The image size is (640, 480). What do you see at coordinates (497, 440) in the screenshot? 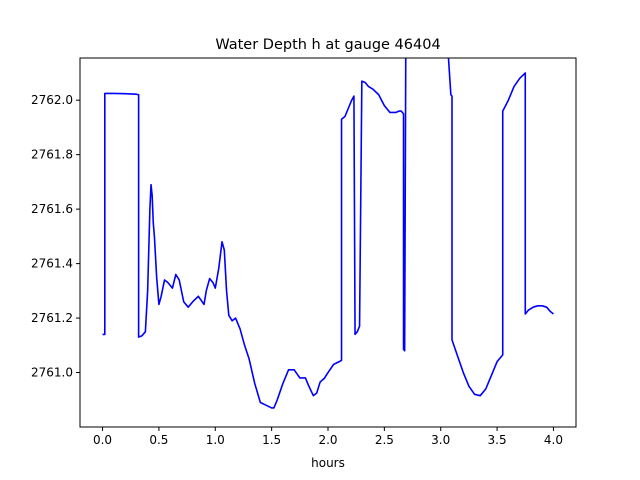
I see `x-tick-label: 3.5` at bounding box center [497, 440].